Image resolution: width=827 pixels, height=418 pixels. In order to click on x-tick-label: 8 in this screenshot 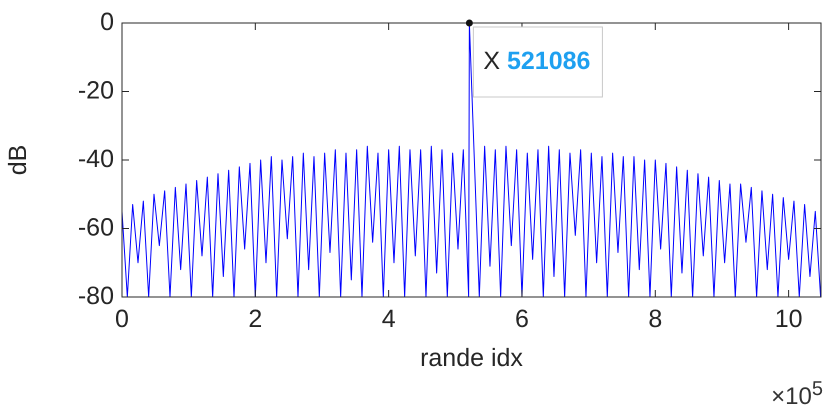, I will do `click(655, 318)`.